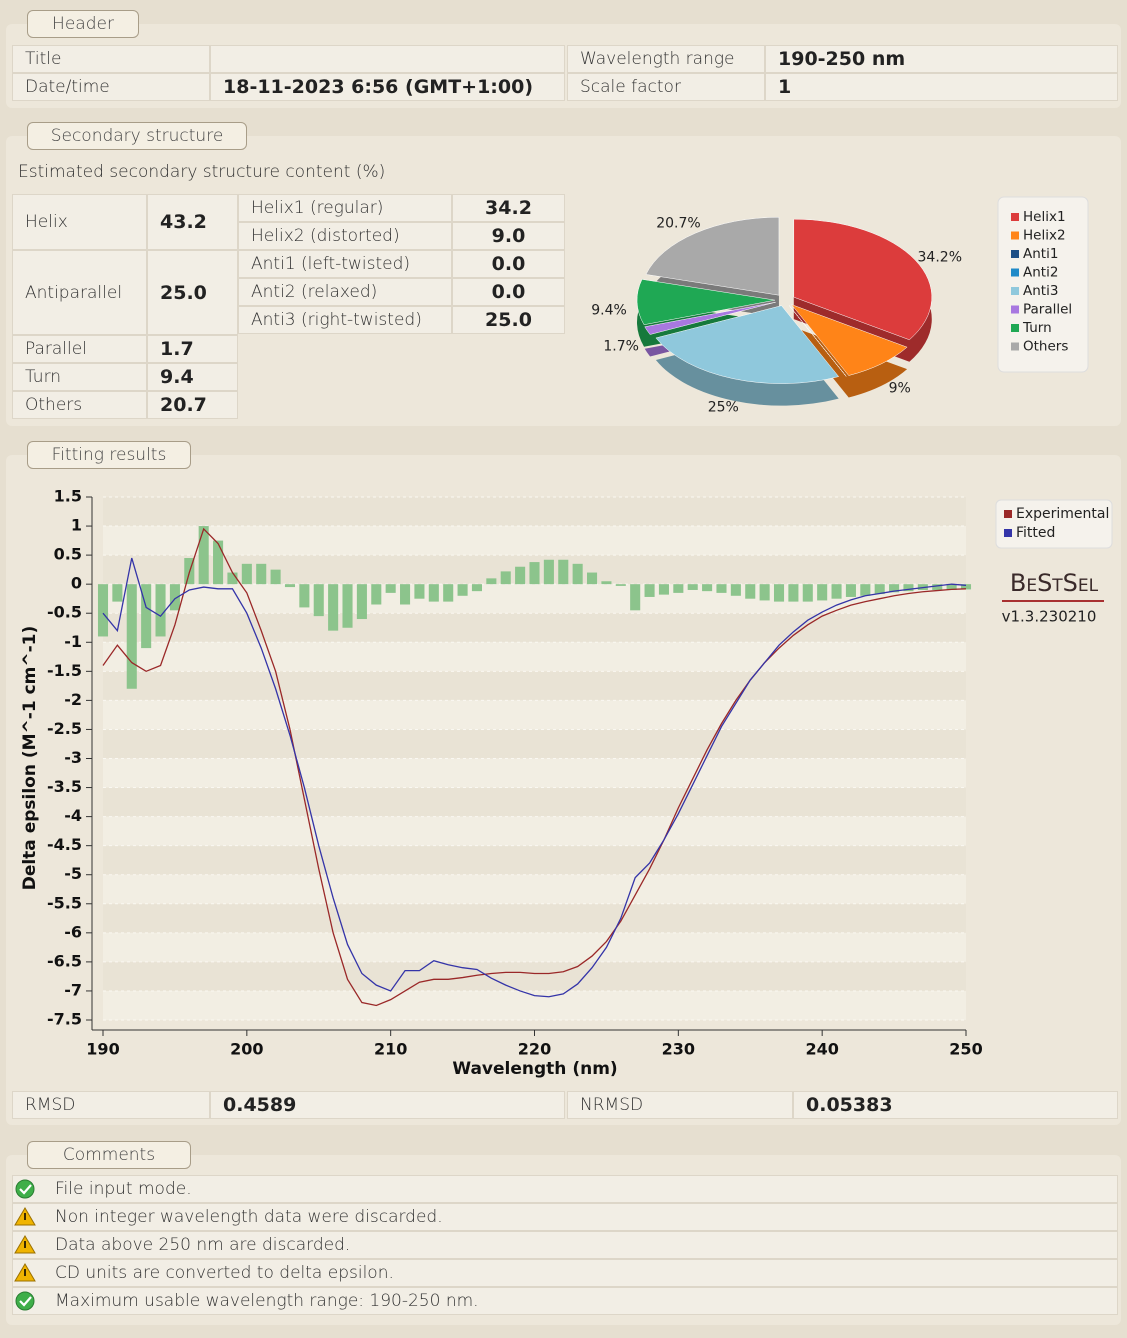 Image resolution: width=1127 pixels, height=1338 pixels. Describe the element at coordinates (109, 455) in the screenshot. I see `section-tab: Fitting results` at that location.